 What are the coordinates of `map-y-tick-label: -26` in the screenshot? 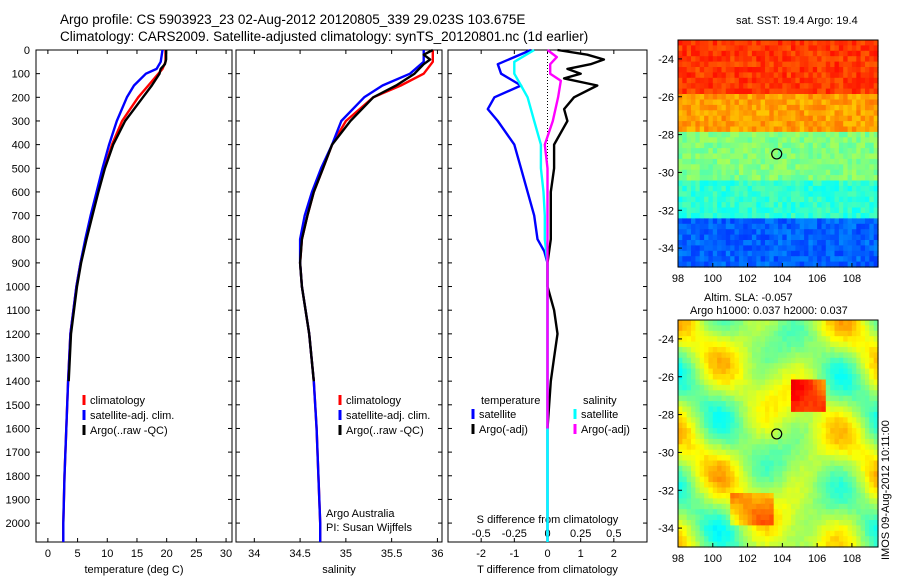 It's located at (666, 378).